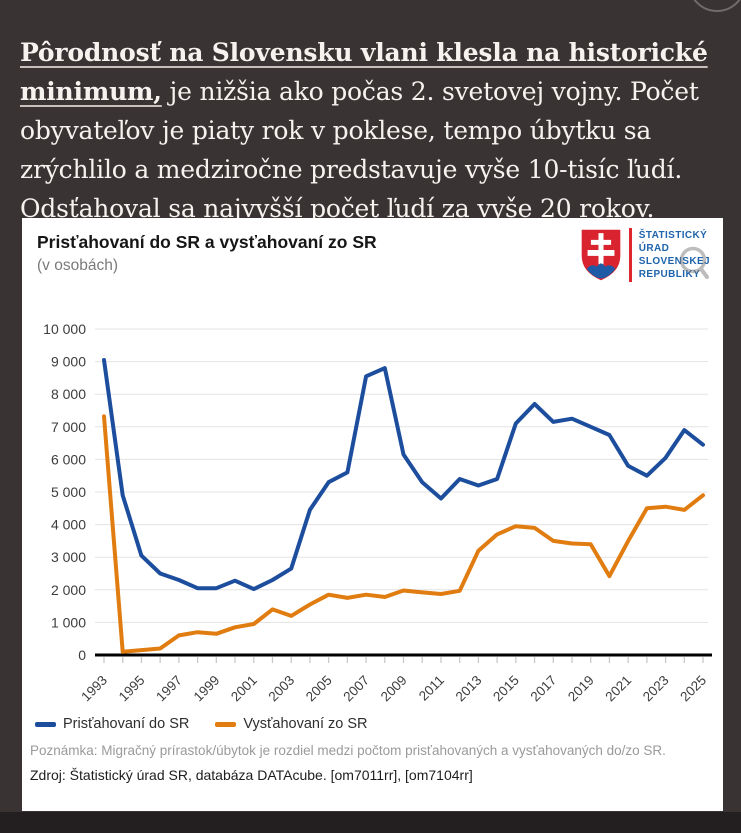  Describe the element at coordinates (207, 242) in the screenshot. I see `chart-title: Prisťahovaní do SR a vysťahovaní zo SR` at that location.